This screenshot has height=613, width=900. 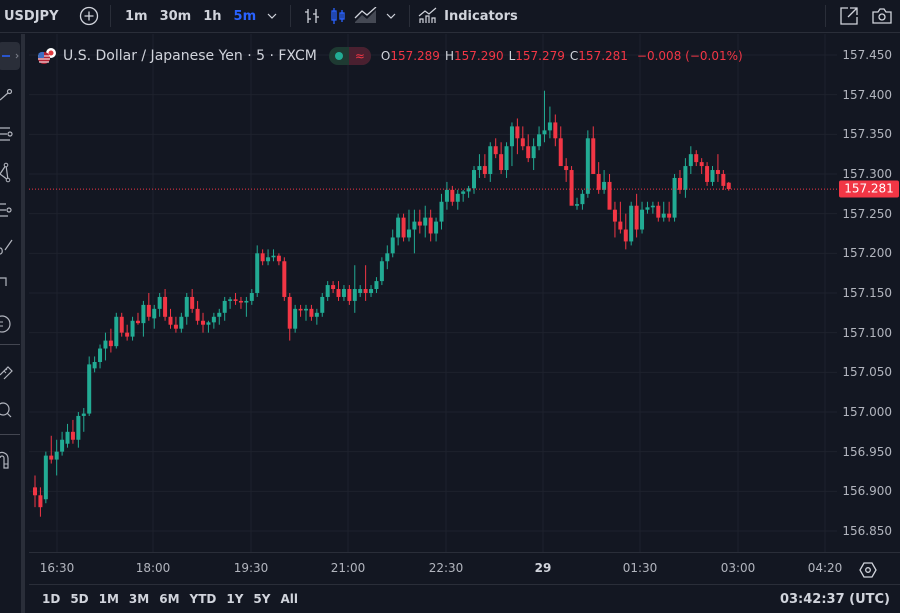 What do you see at coordinates (385, 56) in the screenshot?
I see `open-label: O` at bounding box center [385, 56].